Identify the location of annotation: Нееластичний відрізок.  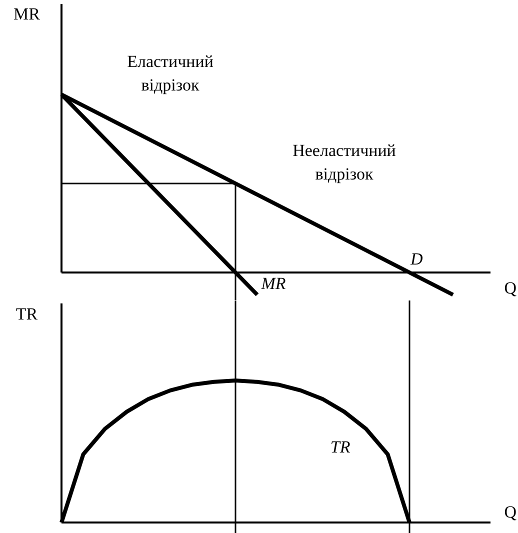
(344, 162).